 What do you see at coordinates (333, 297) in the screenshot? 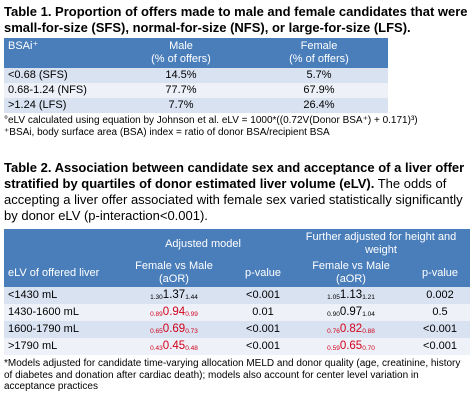
I see `ci-lower: 1.05` at bounding box center [333, 297].